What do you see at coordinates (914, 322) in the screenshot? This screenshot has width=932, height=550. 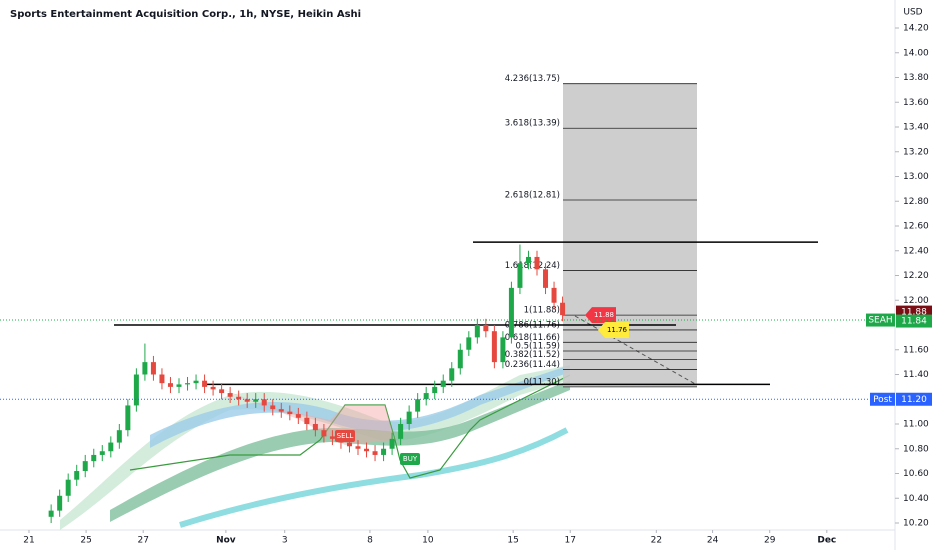 I see `current-price-tag: 11.84` at bounding box center [914, 322].